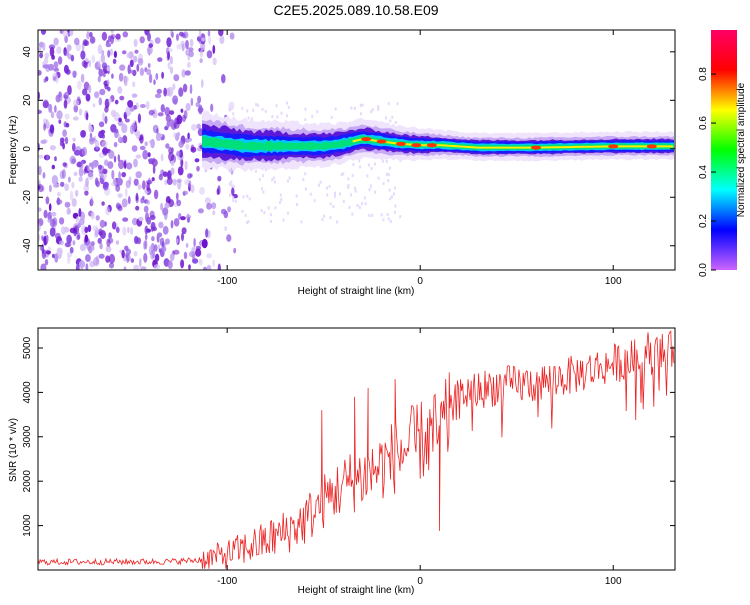 This screenshot has height=605, width=750. What do you see at coordinates (356, 590) in the screenshot?
I see `snr-x-label: Height of straight line (km)` at bounding box center [356, 590].